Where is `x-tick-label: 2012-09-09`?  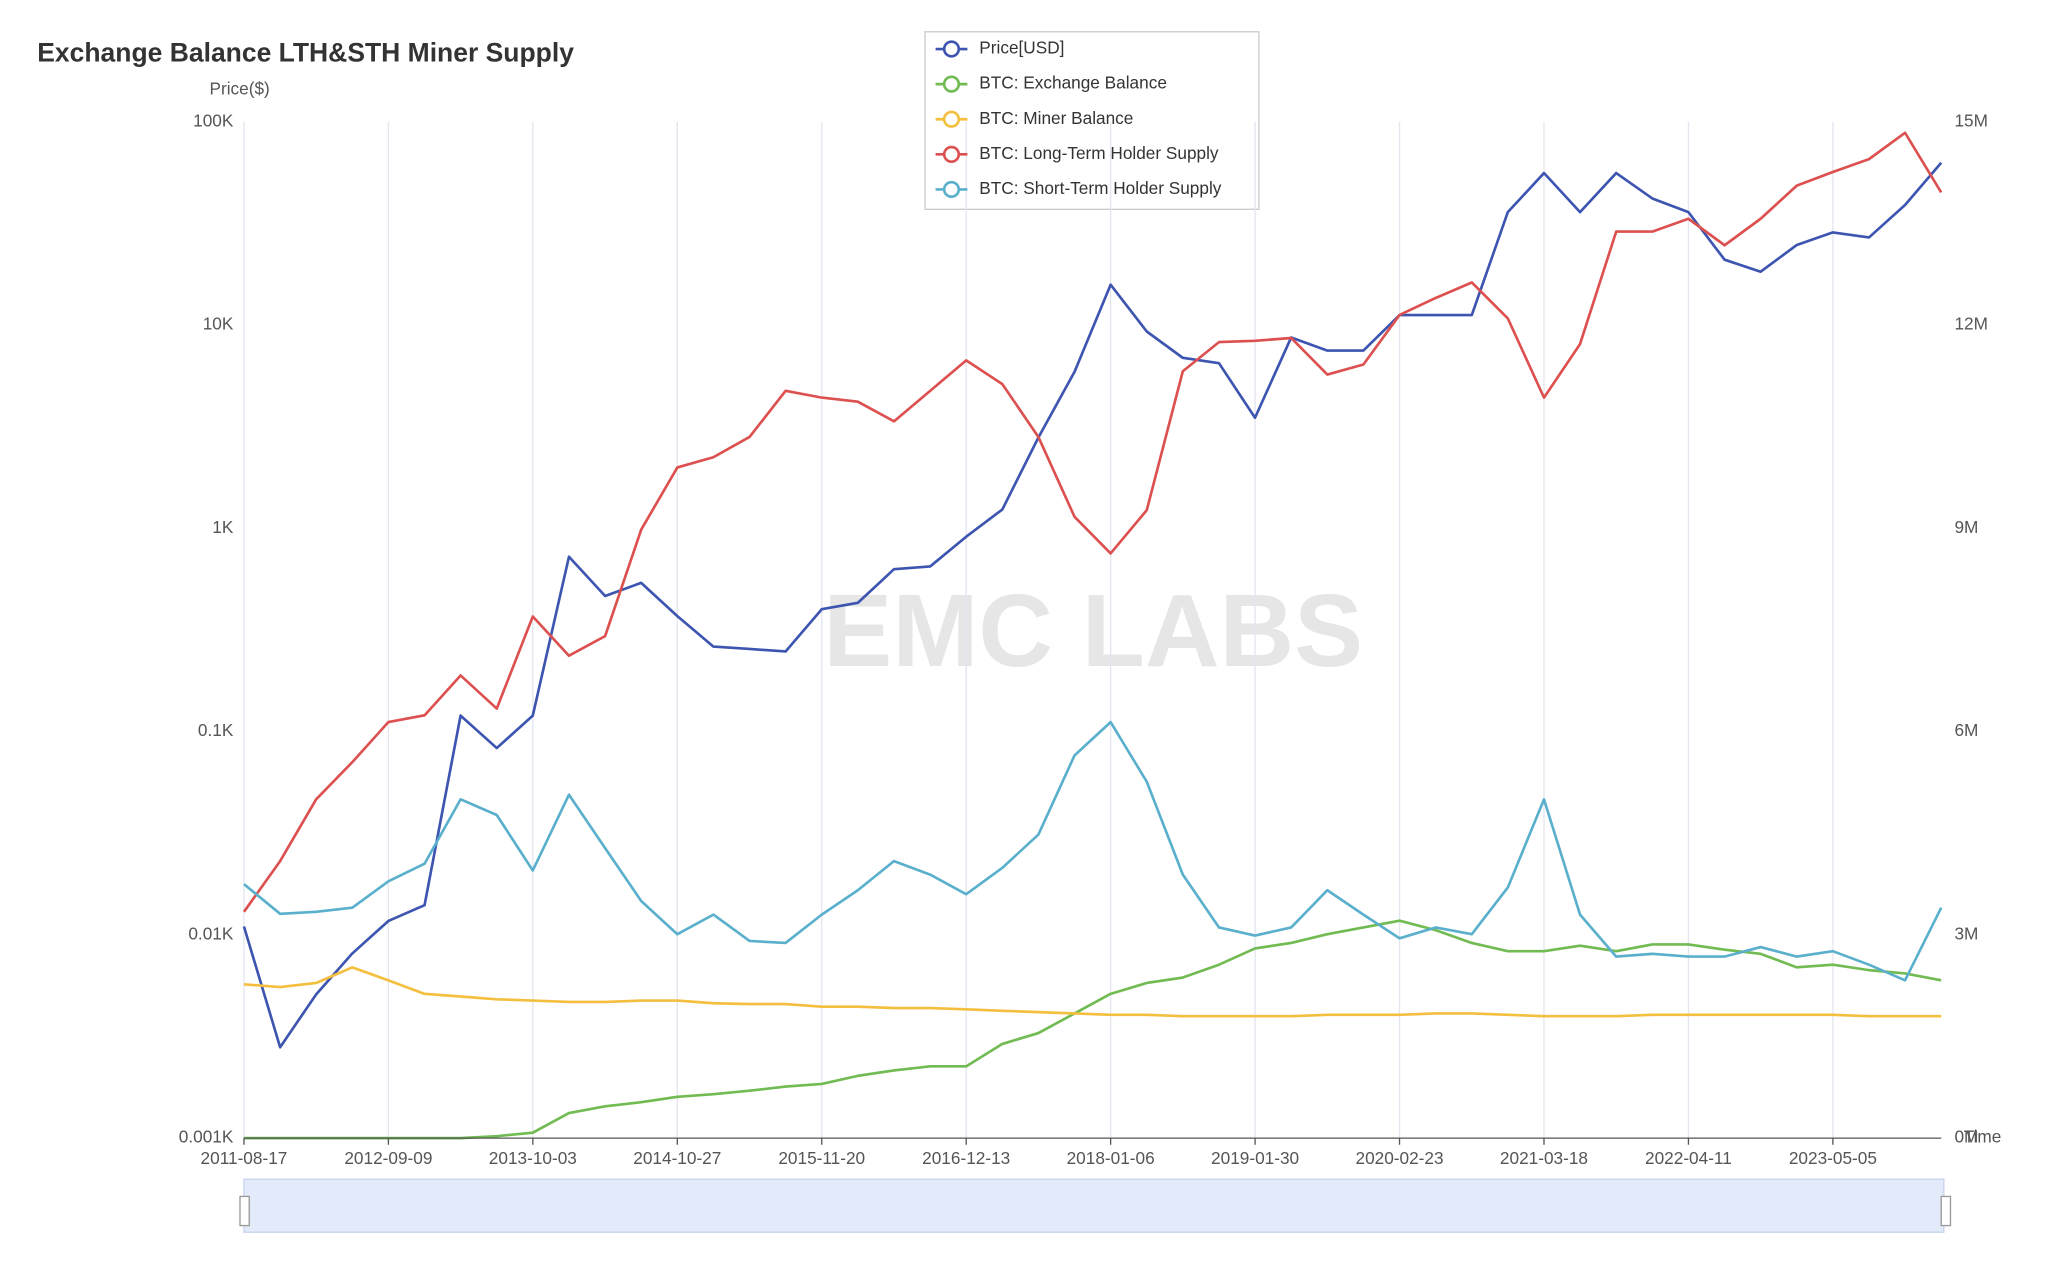 x-tick-label: 2012-09-09 is located at coordinates (388, 1158).